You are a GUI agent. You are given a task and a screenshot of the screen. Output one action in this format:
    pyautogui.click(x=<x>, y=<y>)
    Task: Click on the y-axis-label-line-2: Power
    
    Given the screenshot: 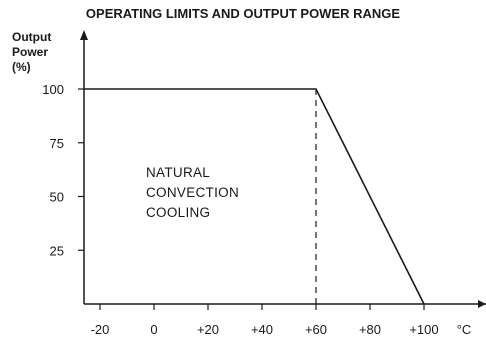 What is the action you would take?
    pyautogui.click(x=30, y=52)
    